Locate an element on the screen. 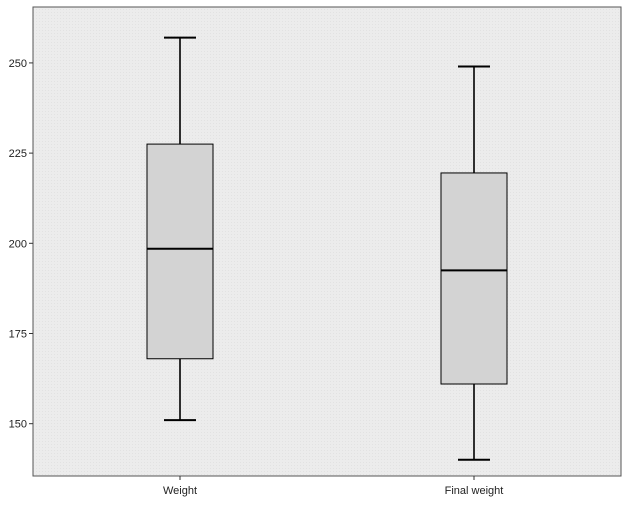  box-weight is located at coordinates (180, 229).